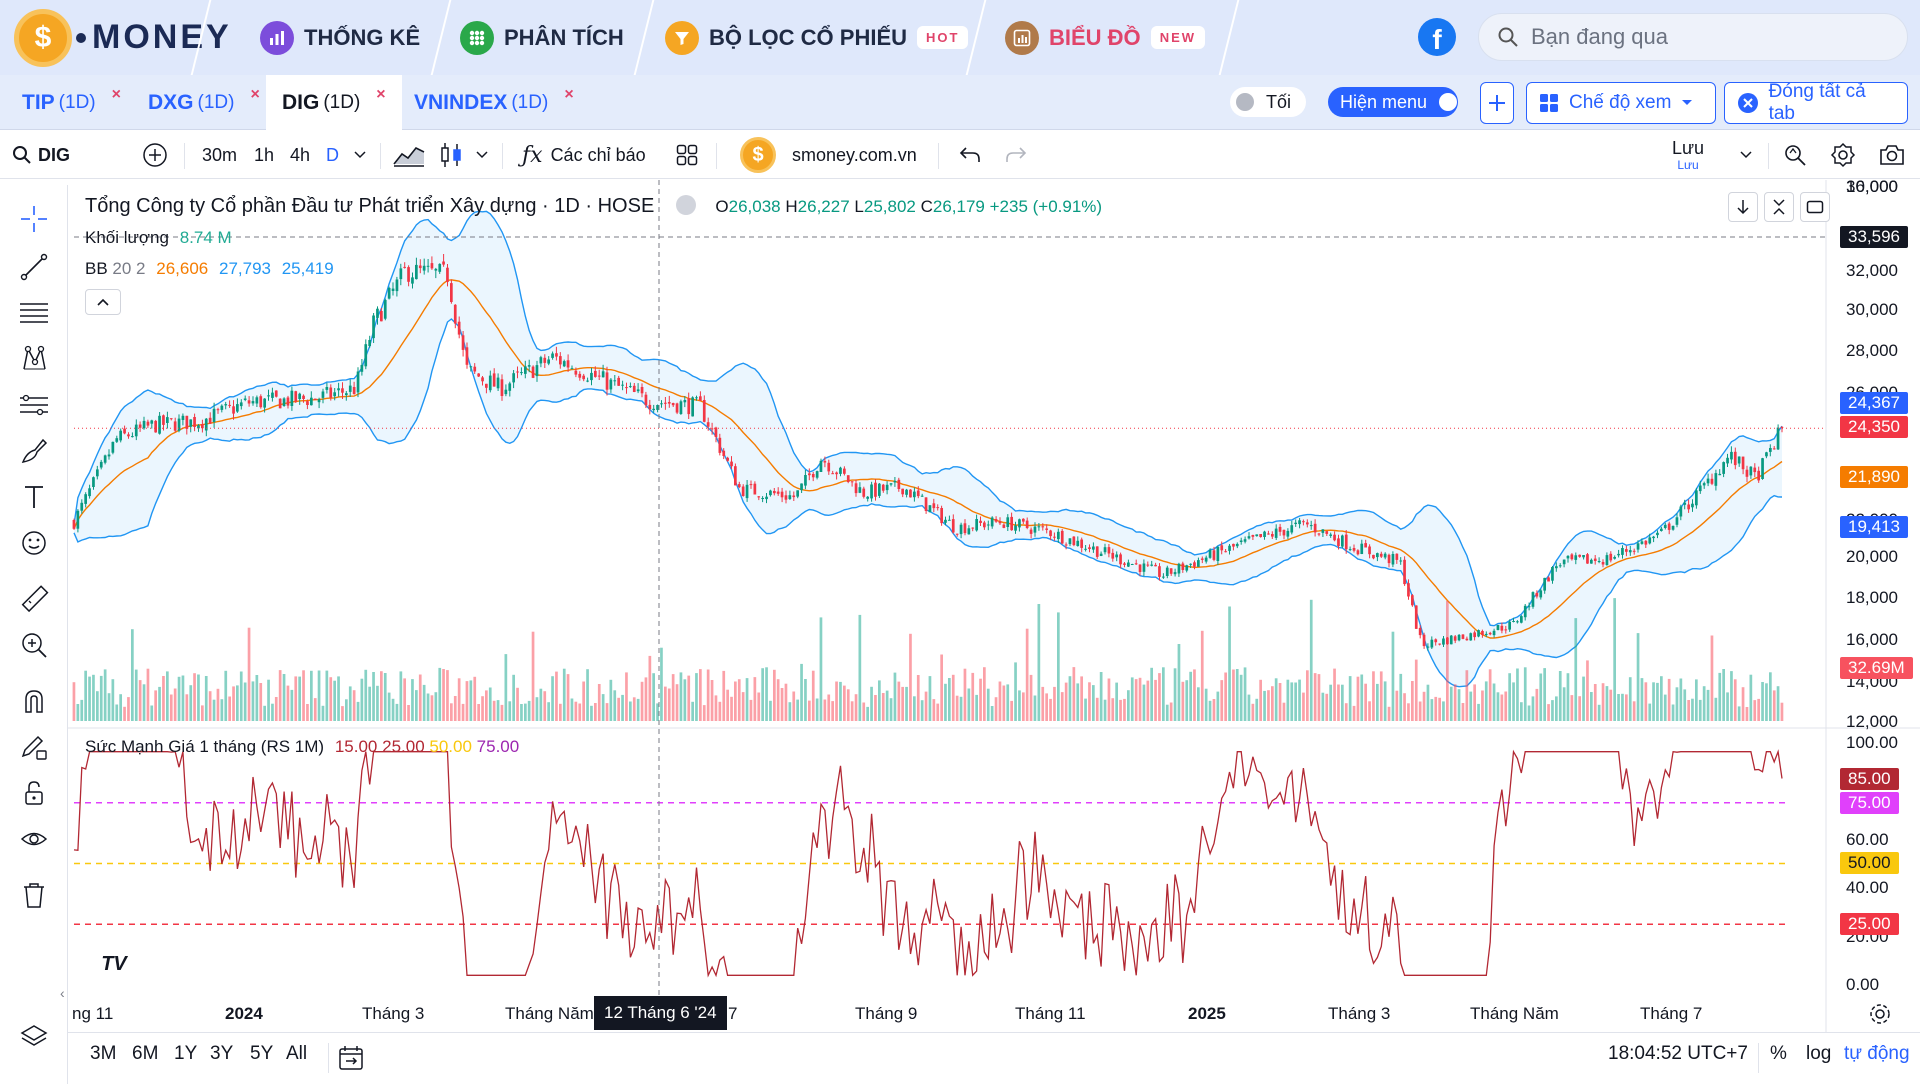 Image resolution: width=1920 pixels, height=1084 pixels. What do you see at coordinates (103, 1053) in the screenshot?
I see `range-3m: 3M` at bounding box center [103, 1053].